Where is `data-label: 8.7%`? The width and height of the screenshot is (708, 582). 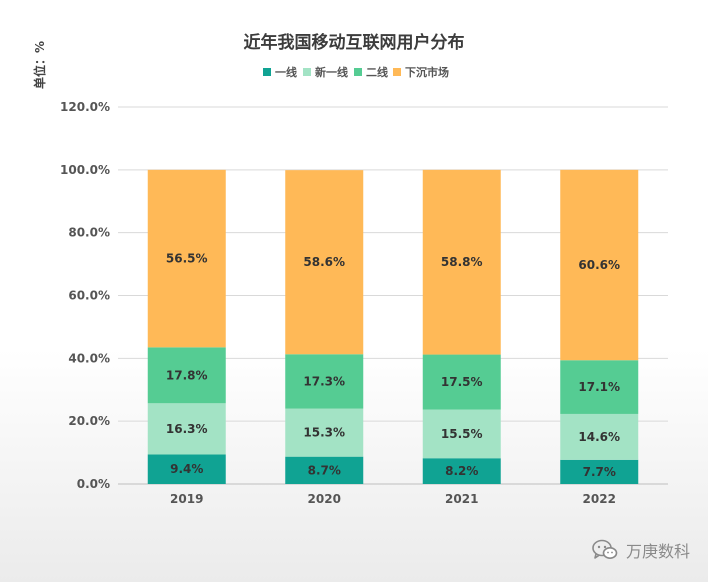 data-label: 8.7% is located at coordinates (324, 470).